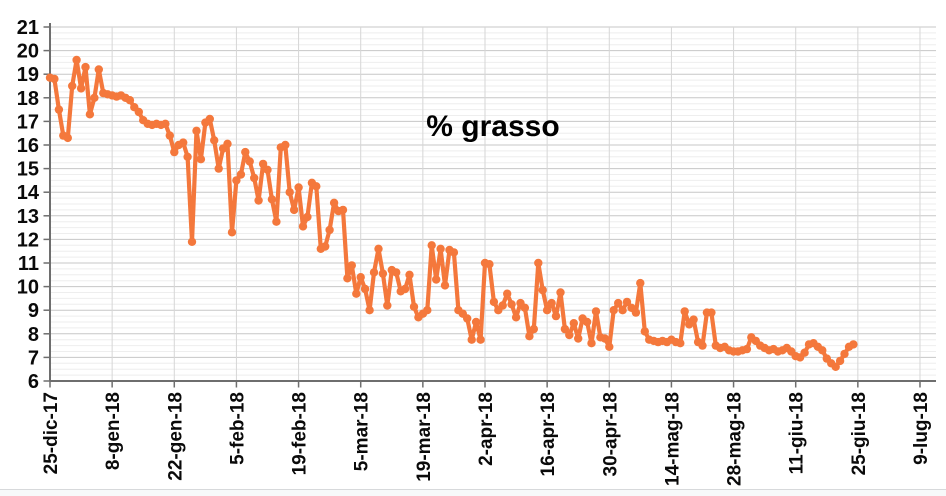  Describe the element at coordinates (28, 52) in the screenshot. I see `y-axis-label: 20` at that location.